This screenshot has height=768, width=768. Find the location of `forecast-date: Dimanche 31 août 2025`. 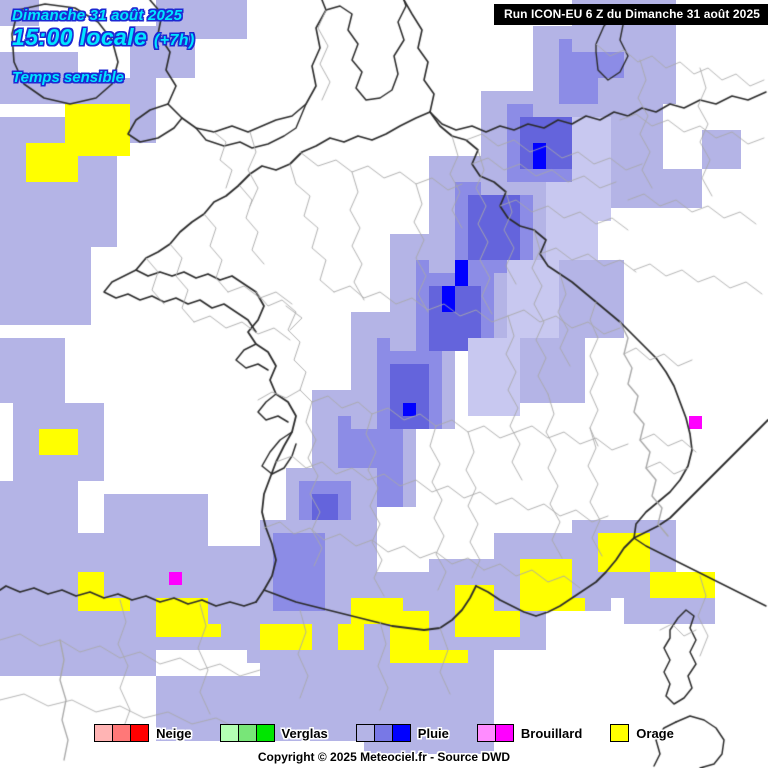

forecast-date: Dimanche 31 août 2025 is located at coordinates (97, 15).